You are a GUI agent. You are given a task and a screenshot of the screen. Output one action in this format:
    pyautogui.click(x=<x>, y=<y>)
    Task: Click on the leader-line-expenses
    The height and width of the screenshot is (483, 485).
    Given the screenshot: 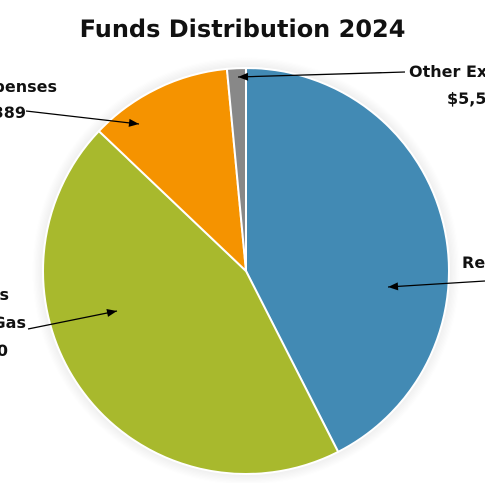 What is the action you would take?
    pyautogui.click(x=82, y=117)
    